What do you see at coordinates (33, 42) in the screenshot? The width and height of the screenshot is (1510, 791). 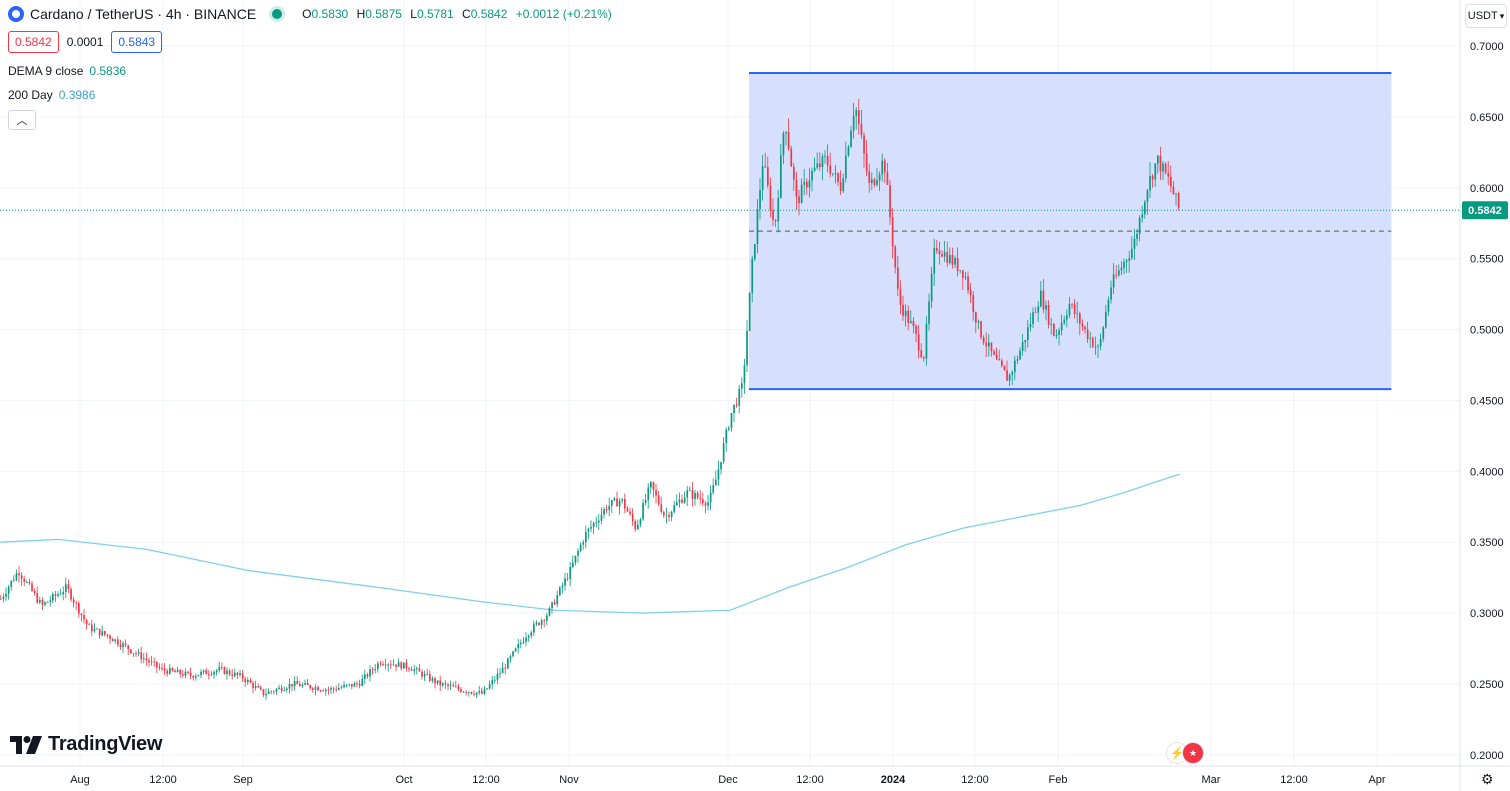 I see `sell-price-button: 0.5842` at bounding box center [33, 42].